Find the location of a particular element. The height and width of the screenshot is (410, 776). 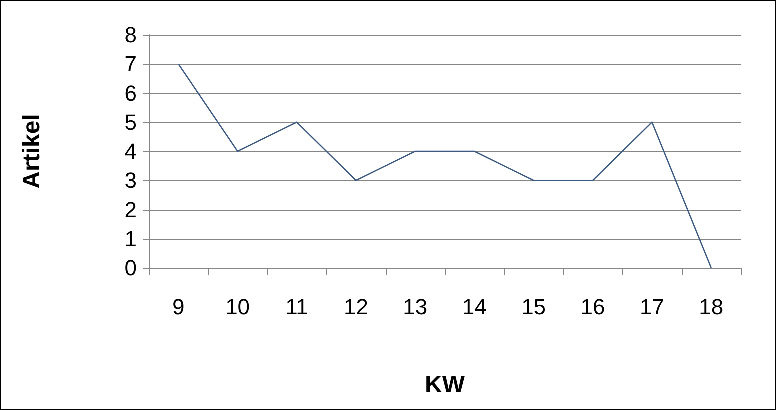

y-tick-label: 8 is located at coordinates (130, 35).